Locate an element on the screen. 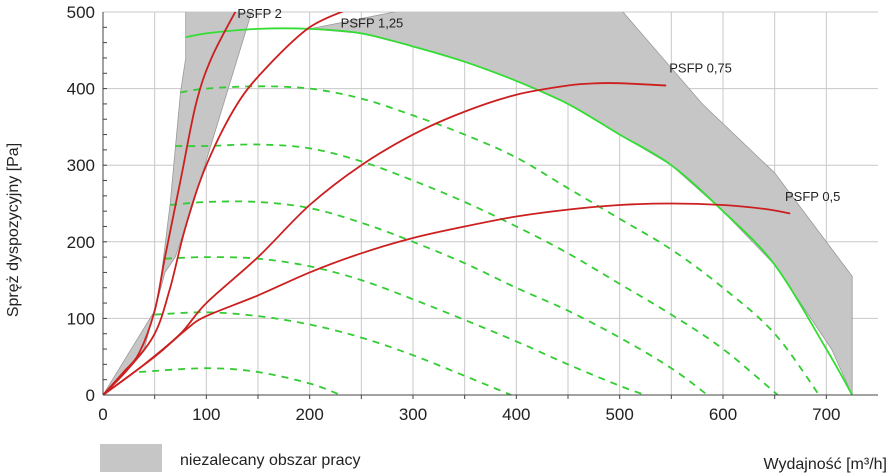 This screenshot has width=893, height=476. y-tick-label: 0 is located at coordinates (90, 395).